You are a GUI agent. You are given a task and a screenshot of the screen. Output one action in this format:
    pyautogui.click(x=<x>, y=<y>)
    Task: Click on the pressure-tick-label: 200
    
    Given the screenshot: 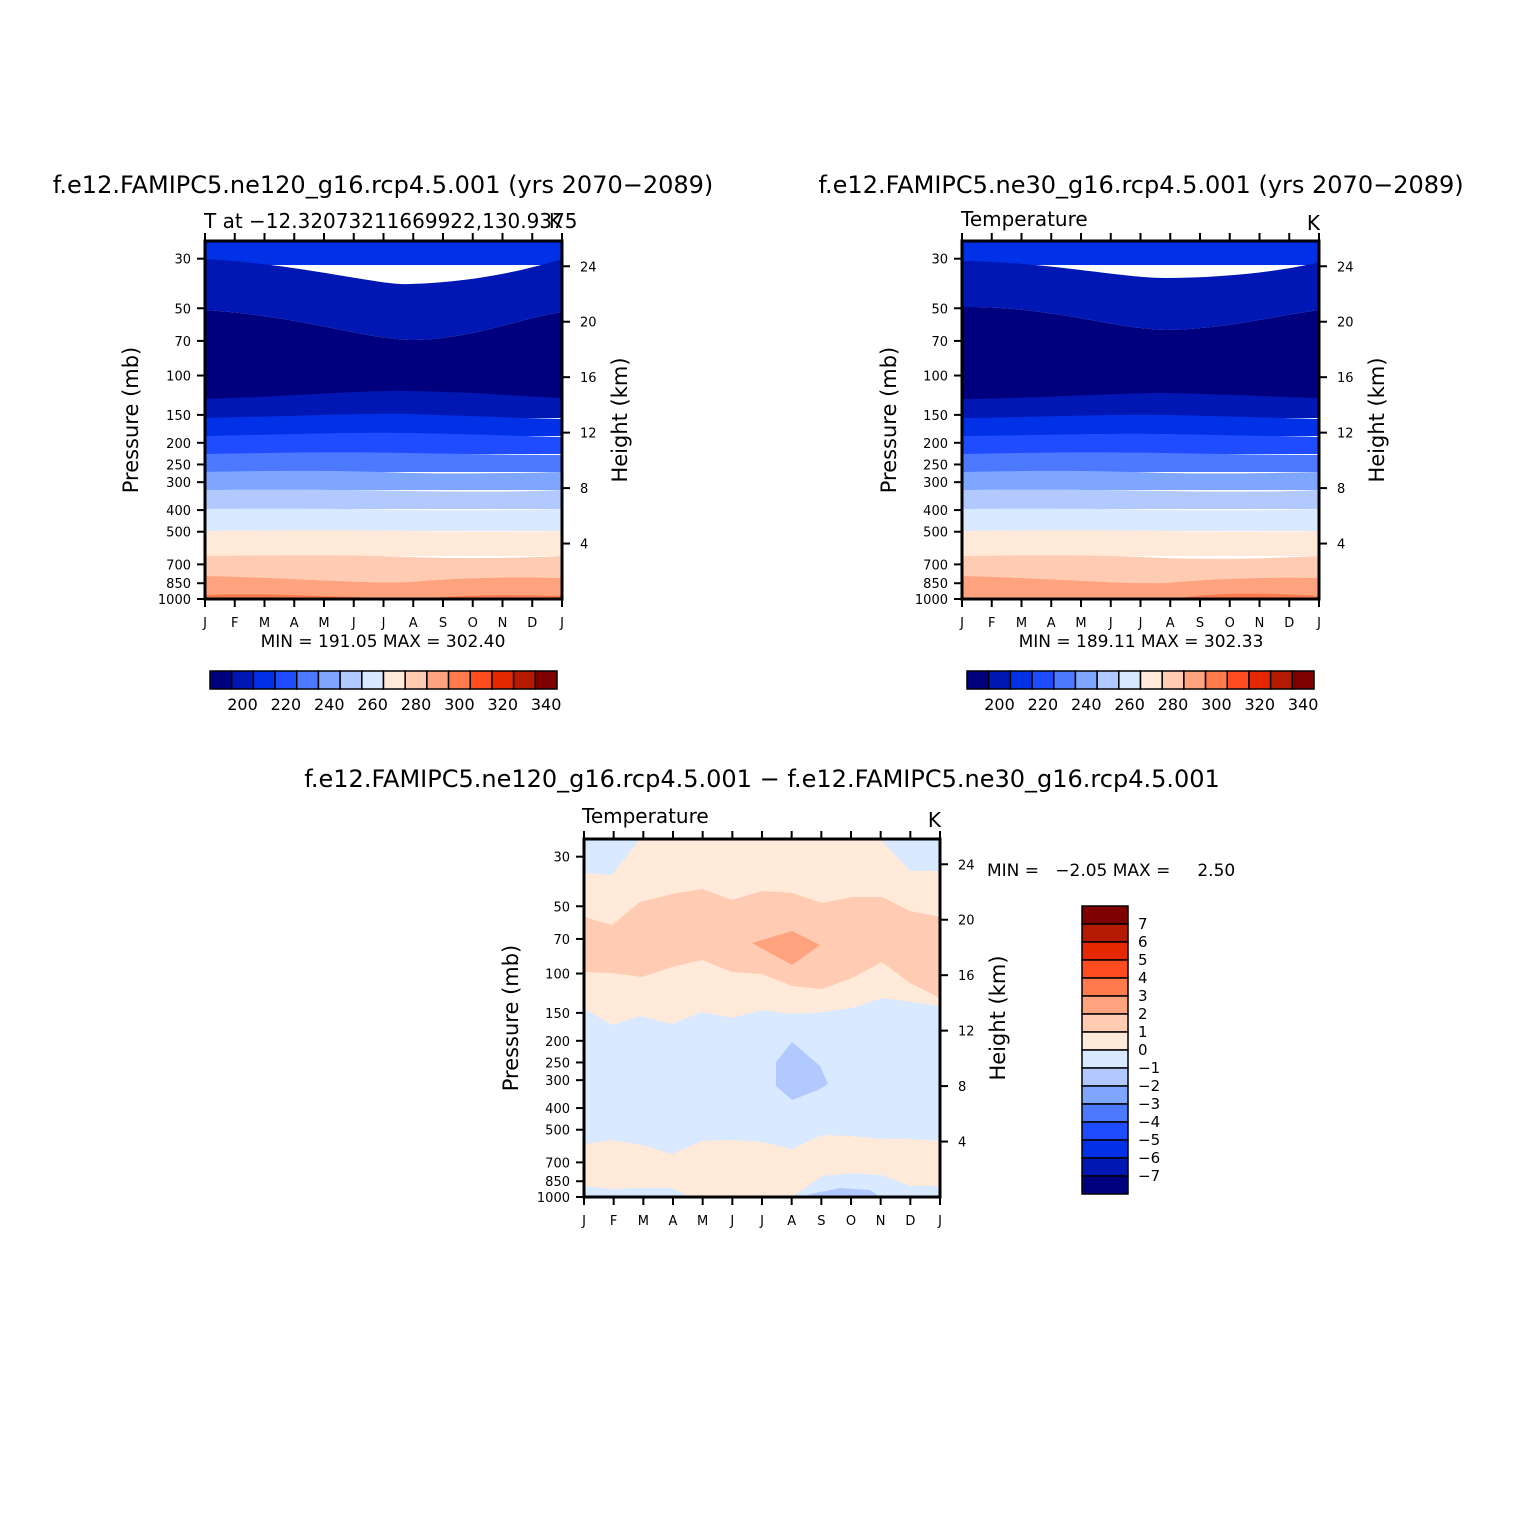 What is the action you would take?
    pyautogui.click(x=935, y=444)
    